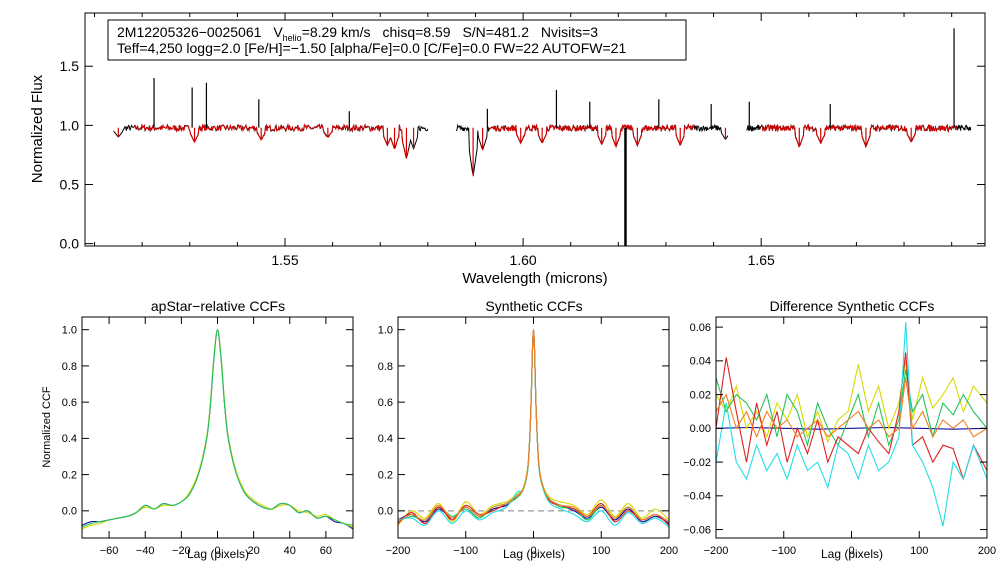 The image size is (1008, 576). Describe the element at coordinates (385, 475) in the screenshot. I see `synthetic-ccf-ytick-label: 0.2` at that location.